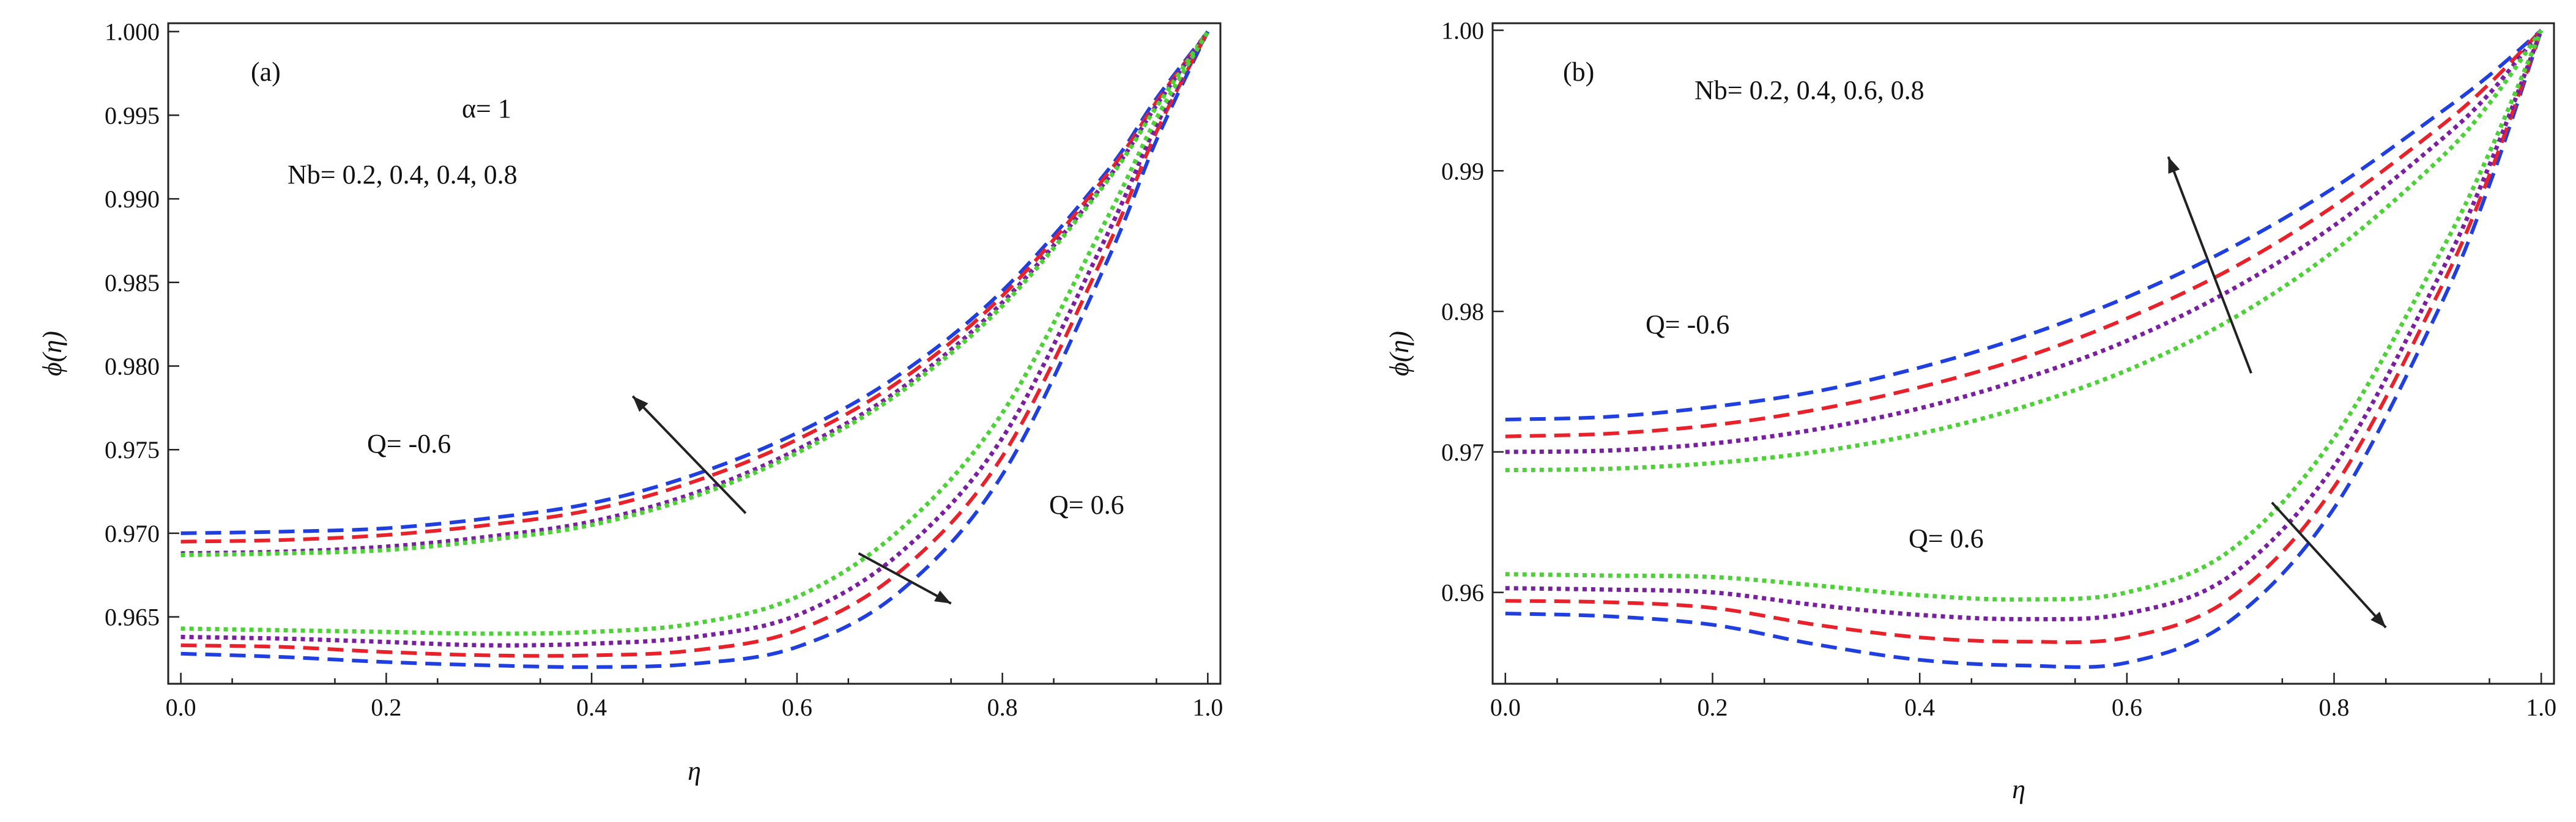 The width and height of the screenshot is (2576, 822). I want to click on y-tick-label: 0.990, so click(132, 199).